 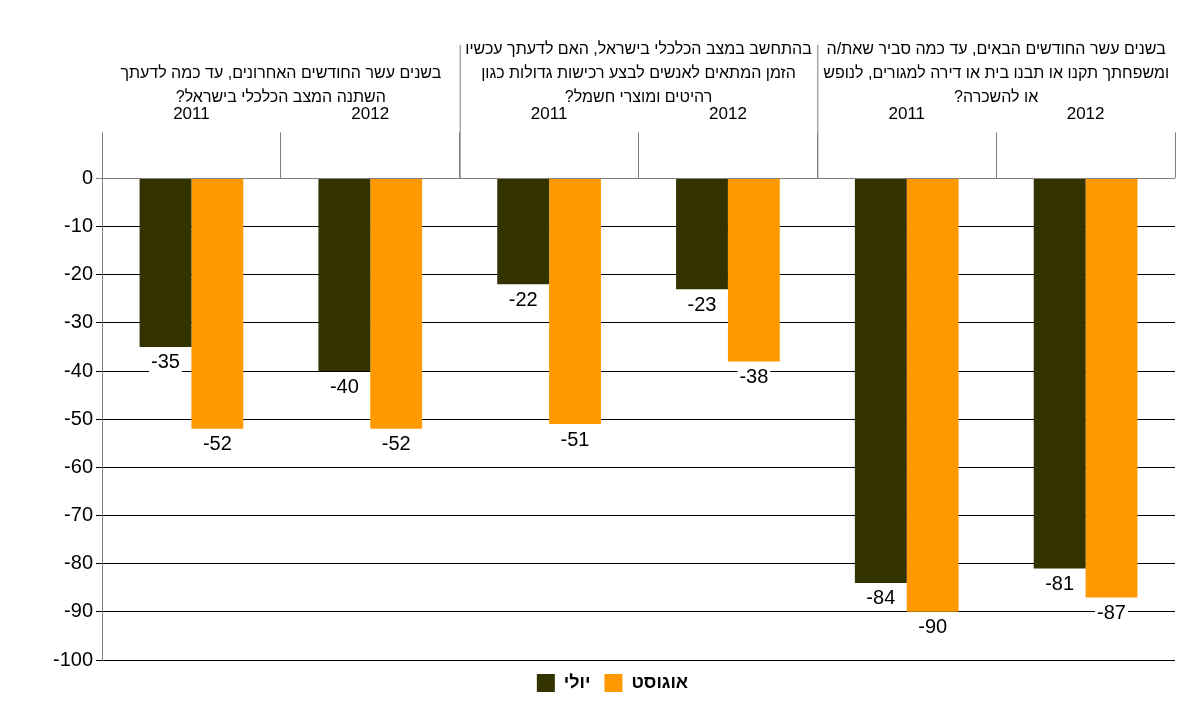 What do you see at coordinates (79, 465) in the screenshot?
I see `y-tick-label: -60` at bounding box center [79, 465].